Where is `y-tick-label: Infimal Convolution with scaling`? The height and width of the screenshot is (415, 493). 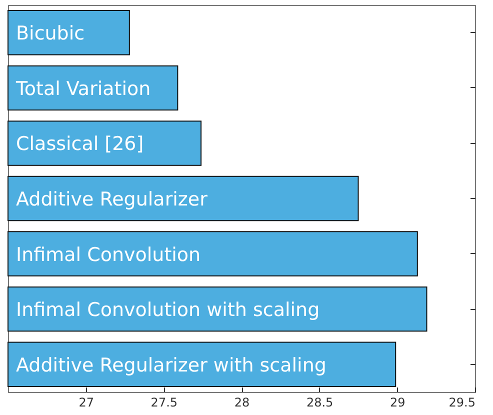 y-tick-label: Infimal Convolution with scaling is located at coordinates (168, 310).